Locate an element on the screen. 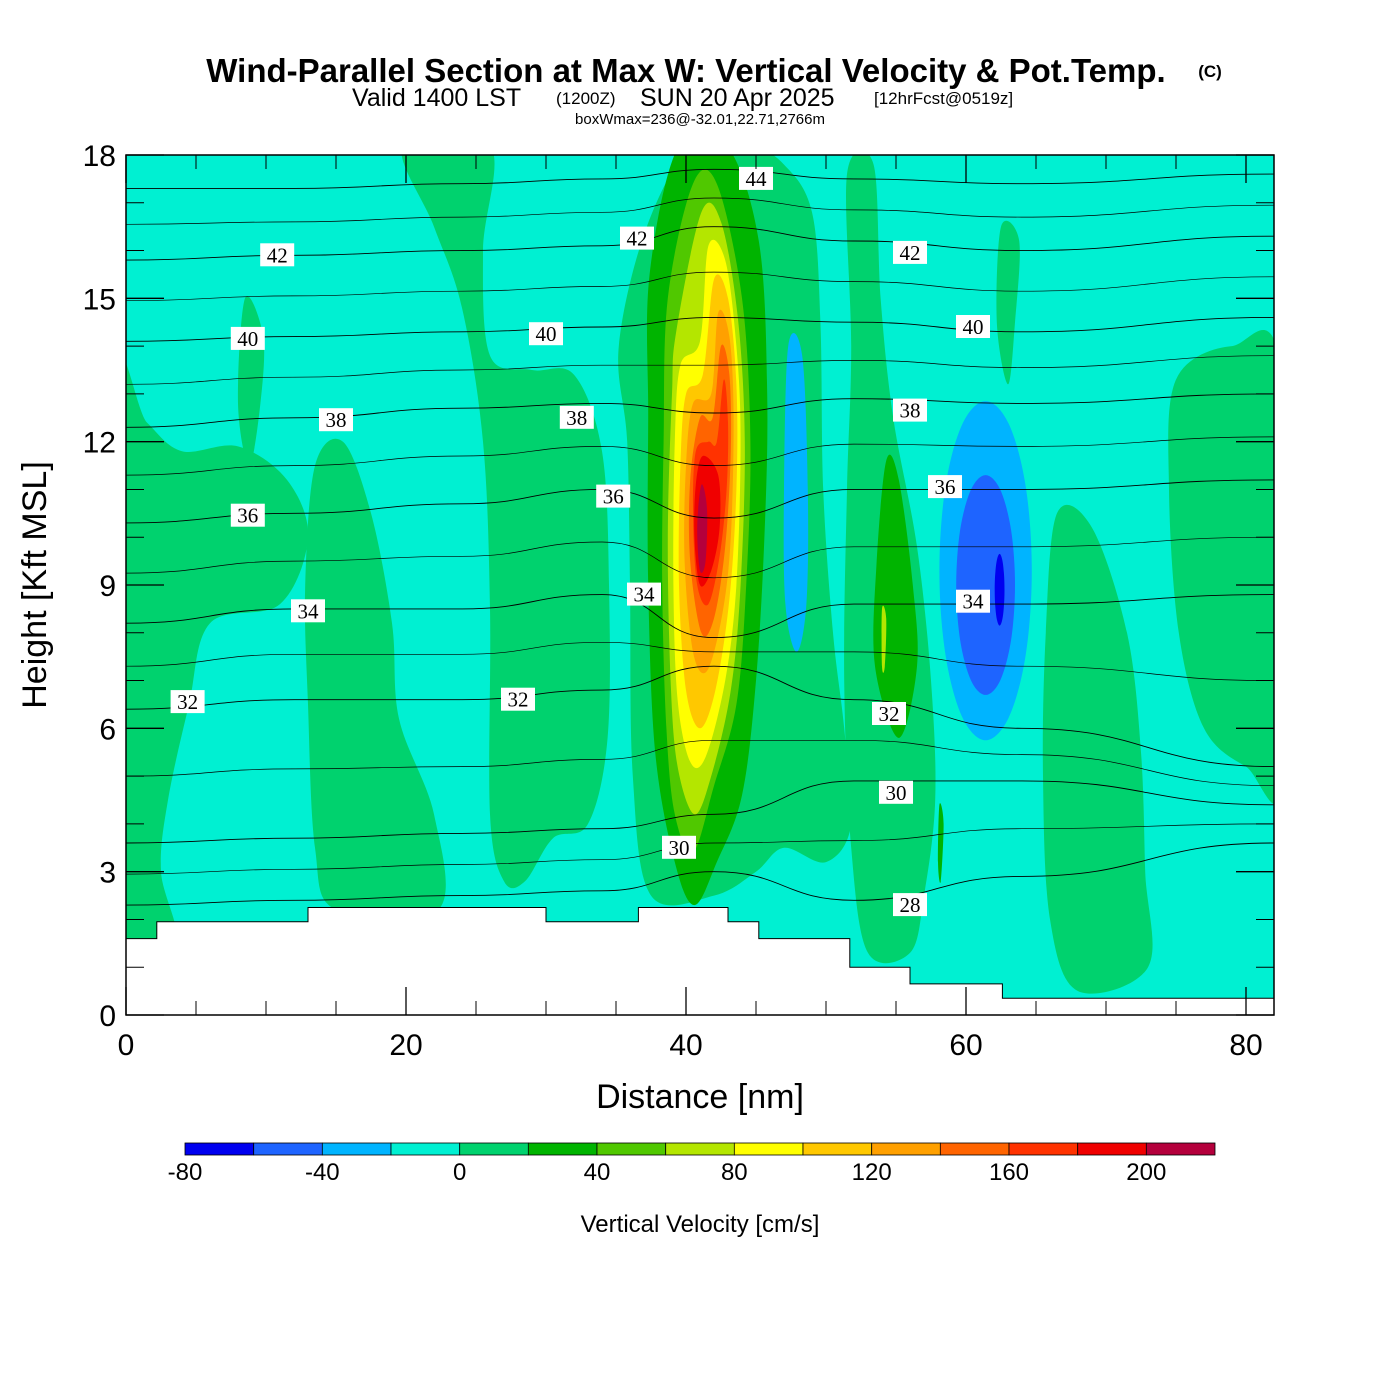  contour-label-text: 36 is located at coordinates (613, 497).